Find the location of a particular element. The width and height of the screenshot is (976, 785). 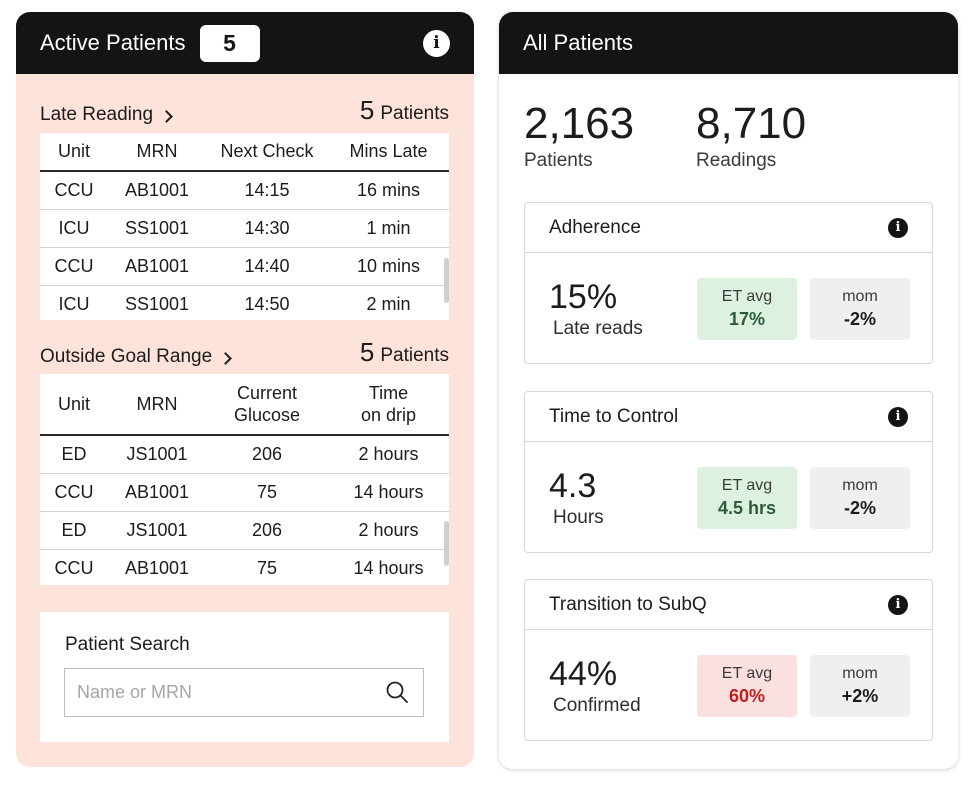

table-header-row: Unit MRN Current Glucose Time on drip is located at coordinates (244, 405).